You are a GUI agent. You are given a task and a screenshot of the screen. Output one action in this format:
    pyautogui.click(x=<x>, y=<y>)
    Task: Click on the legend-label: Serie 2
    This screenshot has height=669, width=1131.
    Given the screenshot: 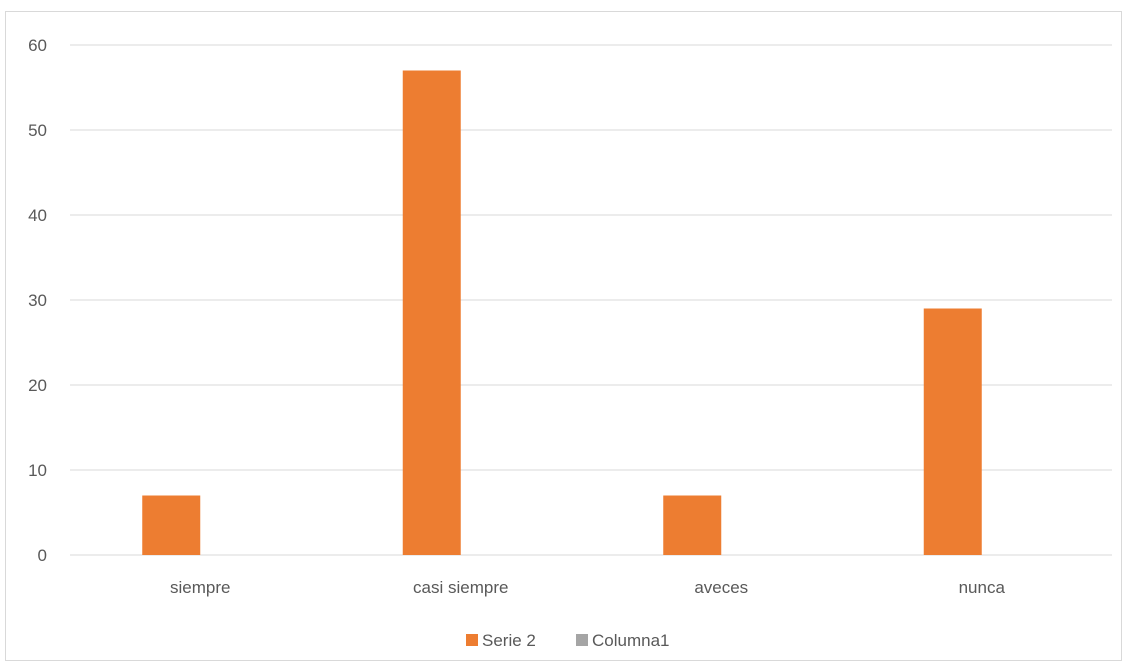 What is the action you would take?
    pyautogui.click(x=509, y=640)
    